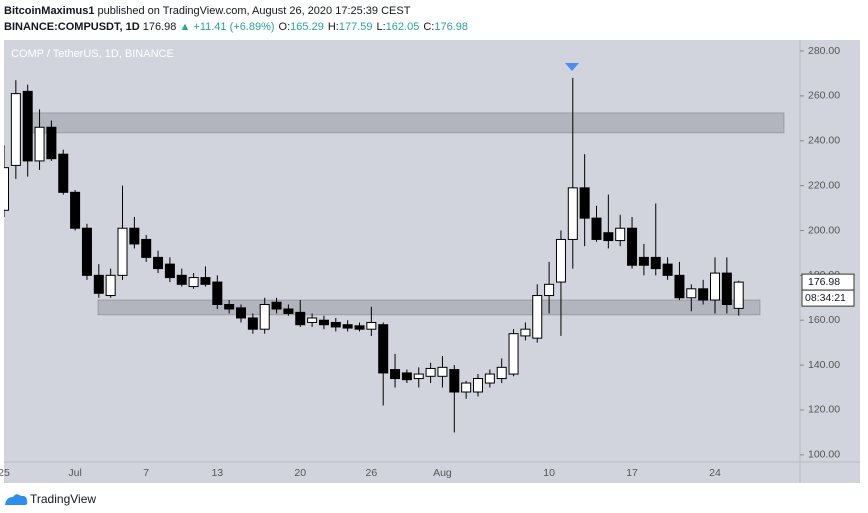 The image size is (868, 513). What do you see at coordinates (403, 27) in the screenshot?
I see `ohlc-value: 162.05` at bounding box center [403, 27].